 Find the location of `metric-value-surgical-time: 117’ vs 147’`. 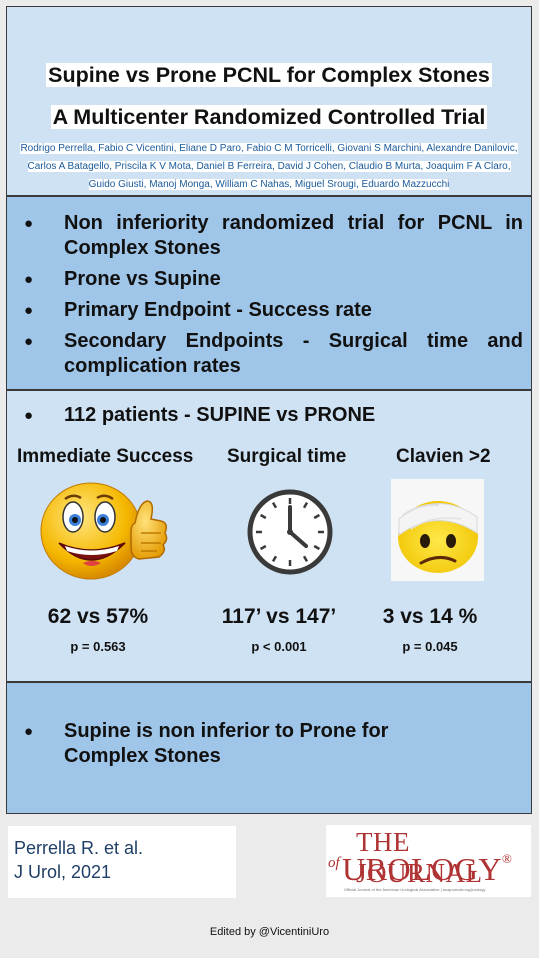

metric-value-surgical-time: 117’ vs 147’ is located at coordinates (279, 616).